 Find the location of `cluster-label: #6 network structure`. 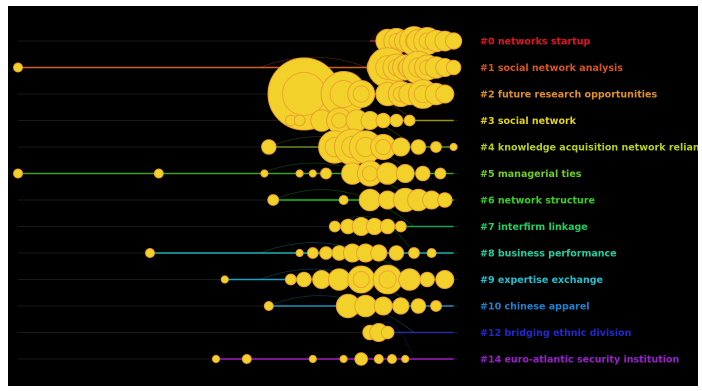

cluster-label: #6 network structure is located at coordinates (537, 201).